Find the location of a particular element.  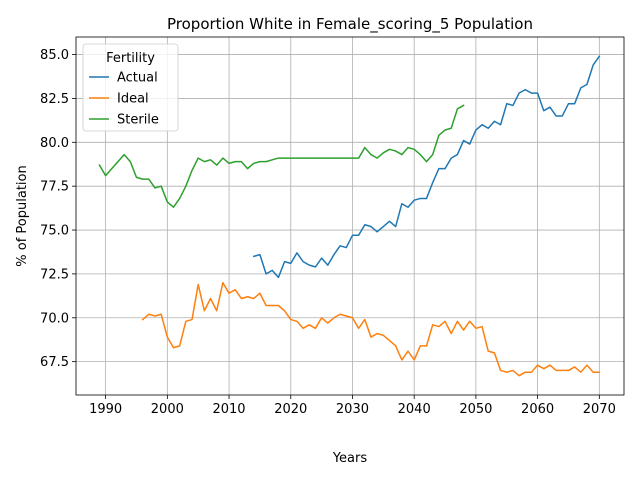

y-tick-label: 75.0 is located at coordinates (54, 231).